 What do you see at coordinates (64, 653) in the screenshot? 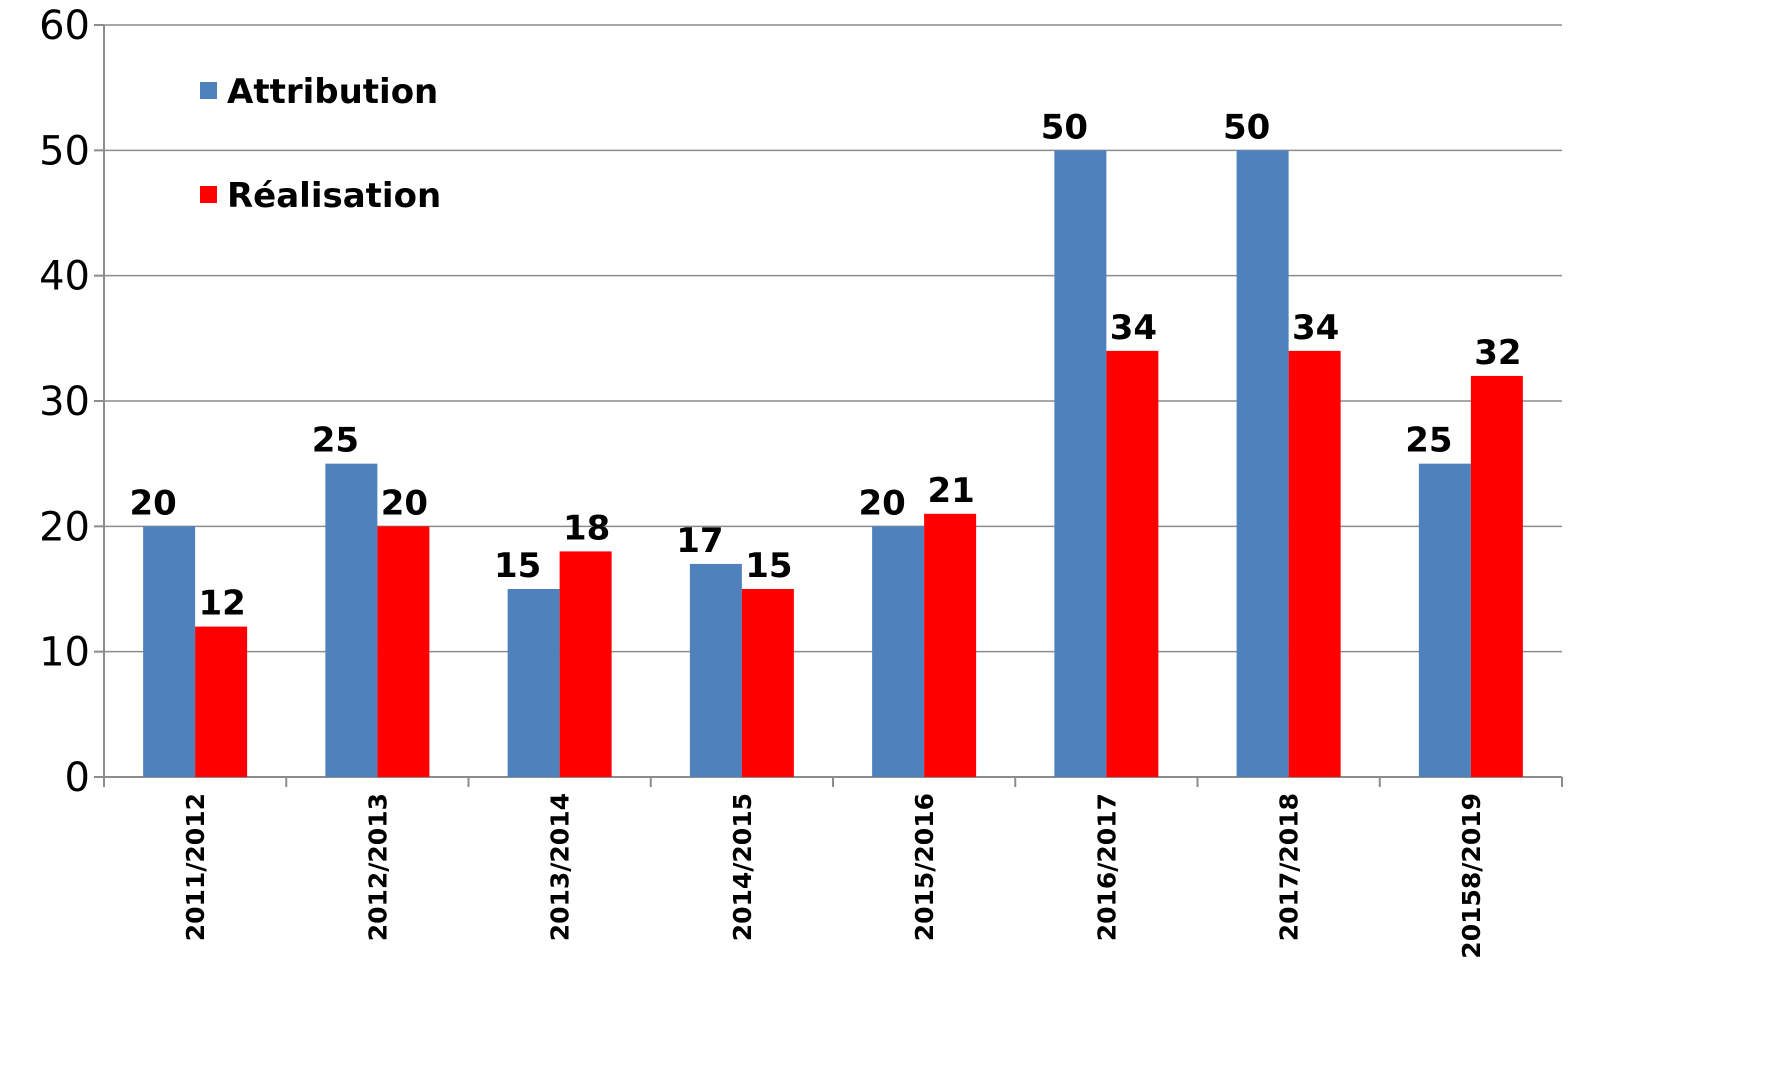
I see `y-tick-label: 10` at bounding box center [64, 653].